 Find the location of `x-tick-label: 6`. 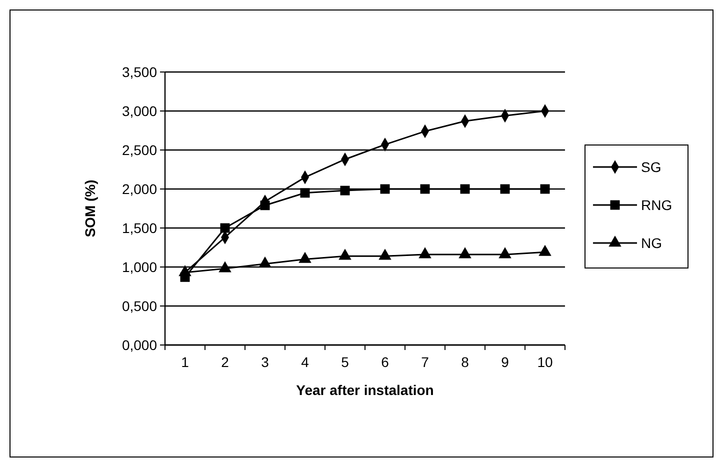

x-tick-label: 6 is located at coordinates (385, 362).